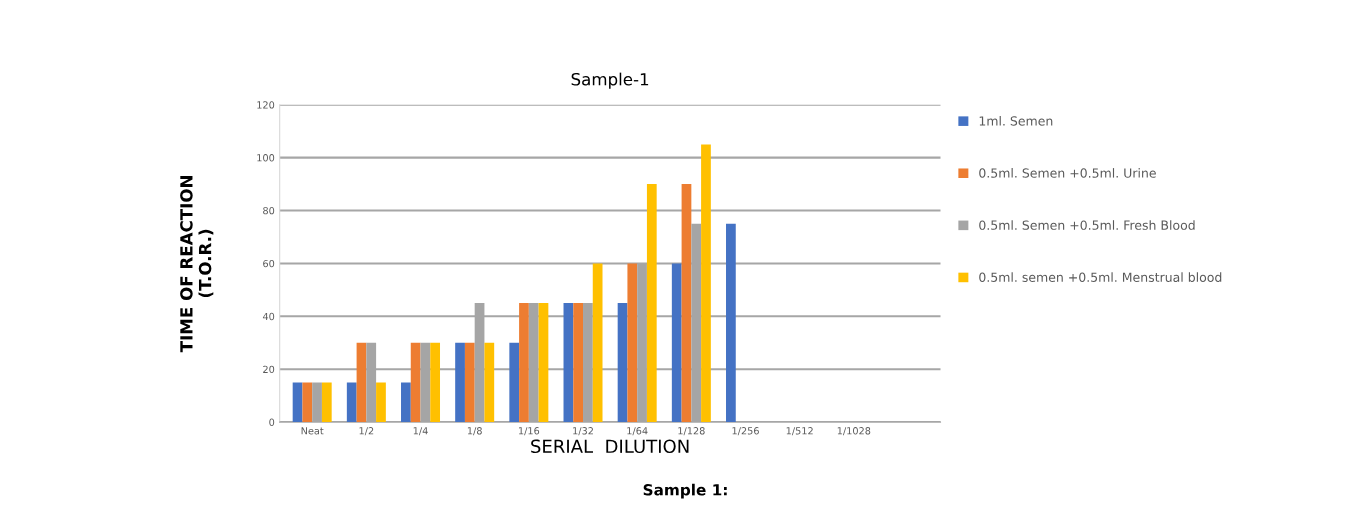 The image size is (1371, 516). What do you see at coordinates (529, 431) in the screenshot?
I see `x-tick-label: 1/16` at bounding box center [529, 431].